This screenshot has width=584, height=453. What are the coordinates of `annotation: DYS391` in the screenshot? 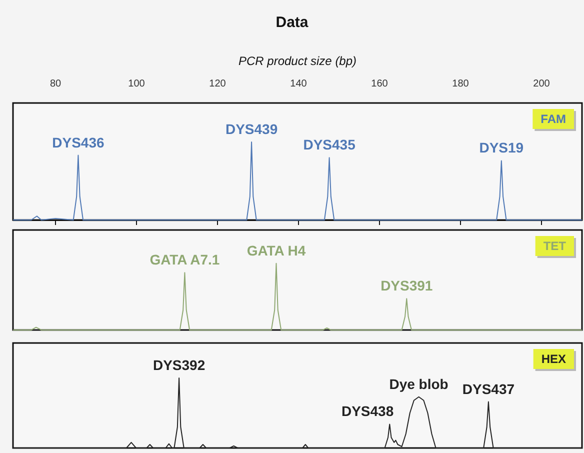 It's located at (406, 286).